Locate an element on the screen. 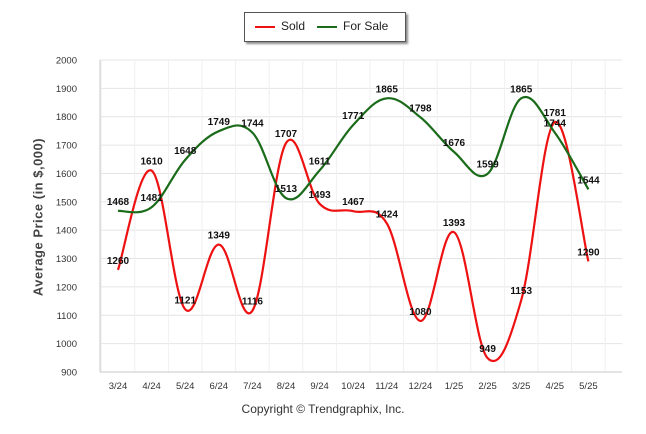 Image resolution: width=646 pixels, height=434 pixels. x-tick-label: 7/24 is located at coordinates (252, 386).